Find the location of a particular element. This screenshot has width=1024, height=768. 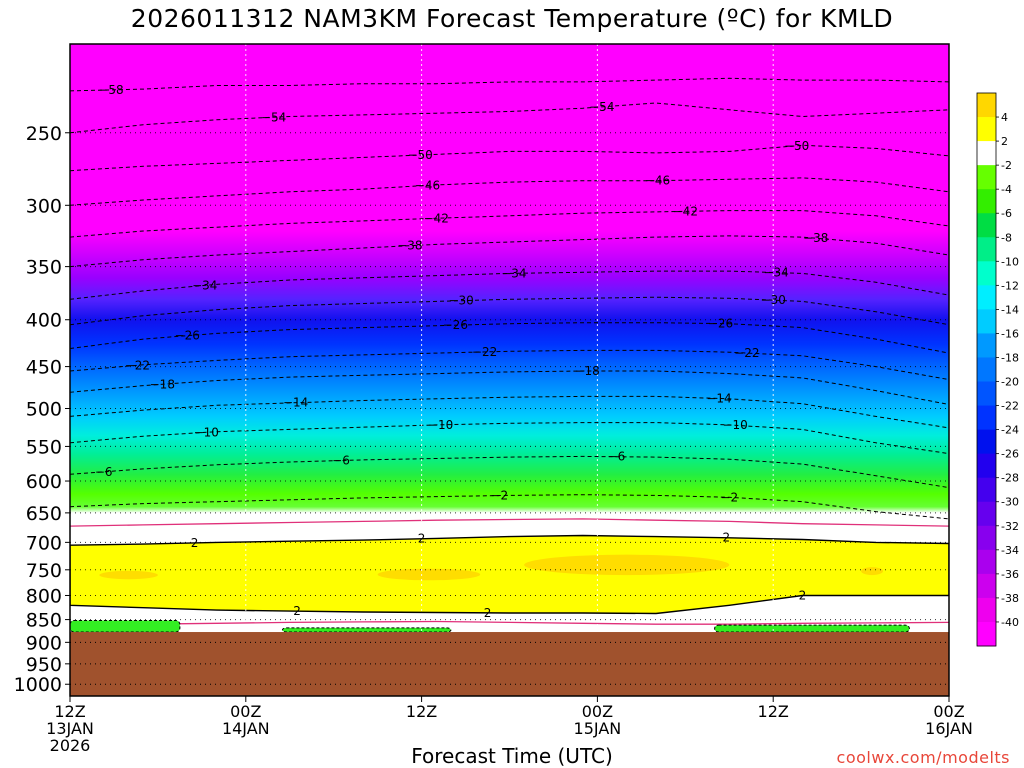

colorbar-label: -18 is located at coordinates (1010, 357).